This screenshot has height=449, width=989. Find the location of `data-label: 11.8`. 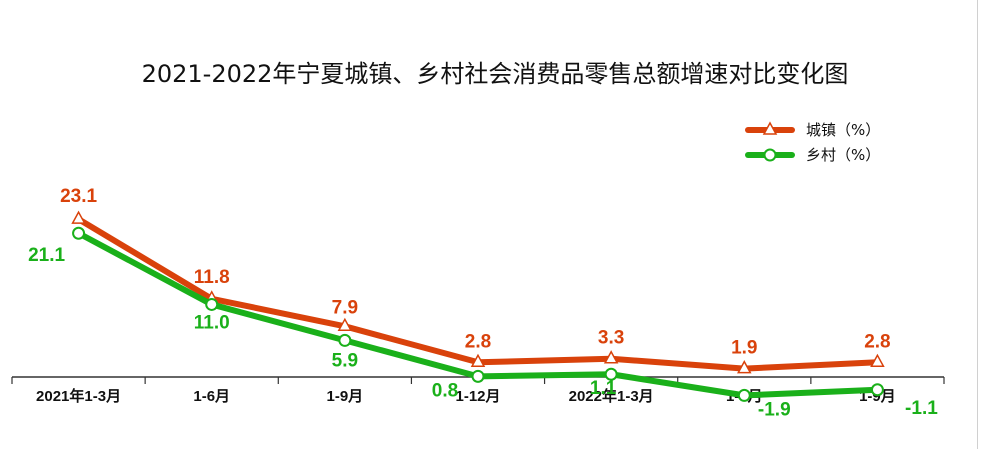

data-label: 11.8 is located at coordinates (212, 277).